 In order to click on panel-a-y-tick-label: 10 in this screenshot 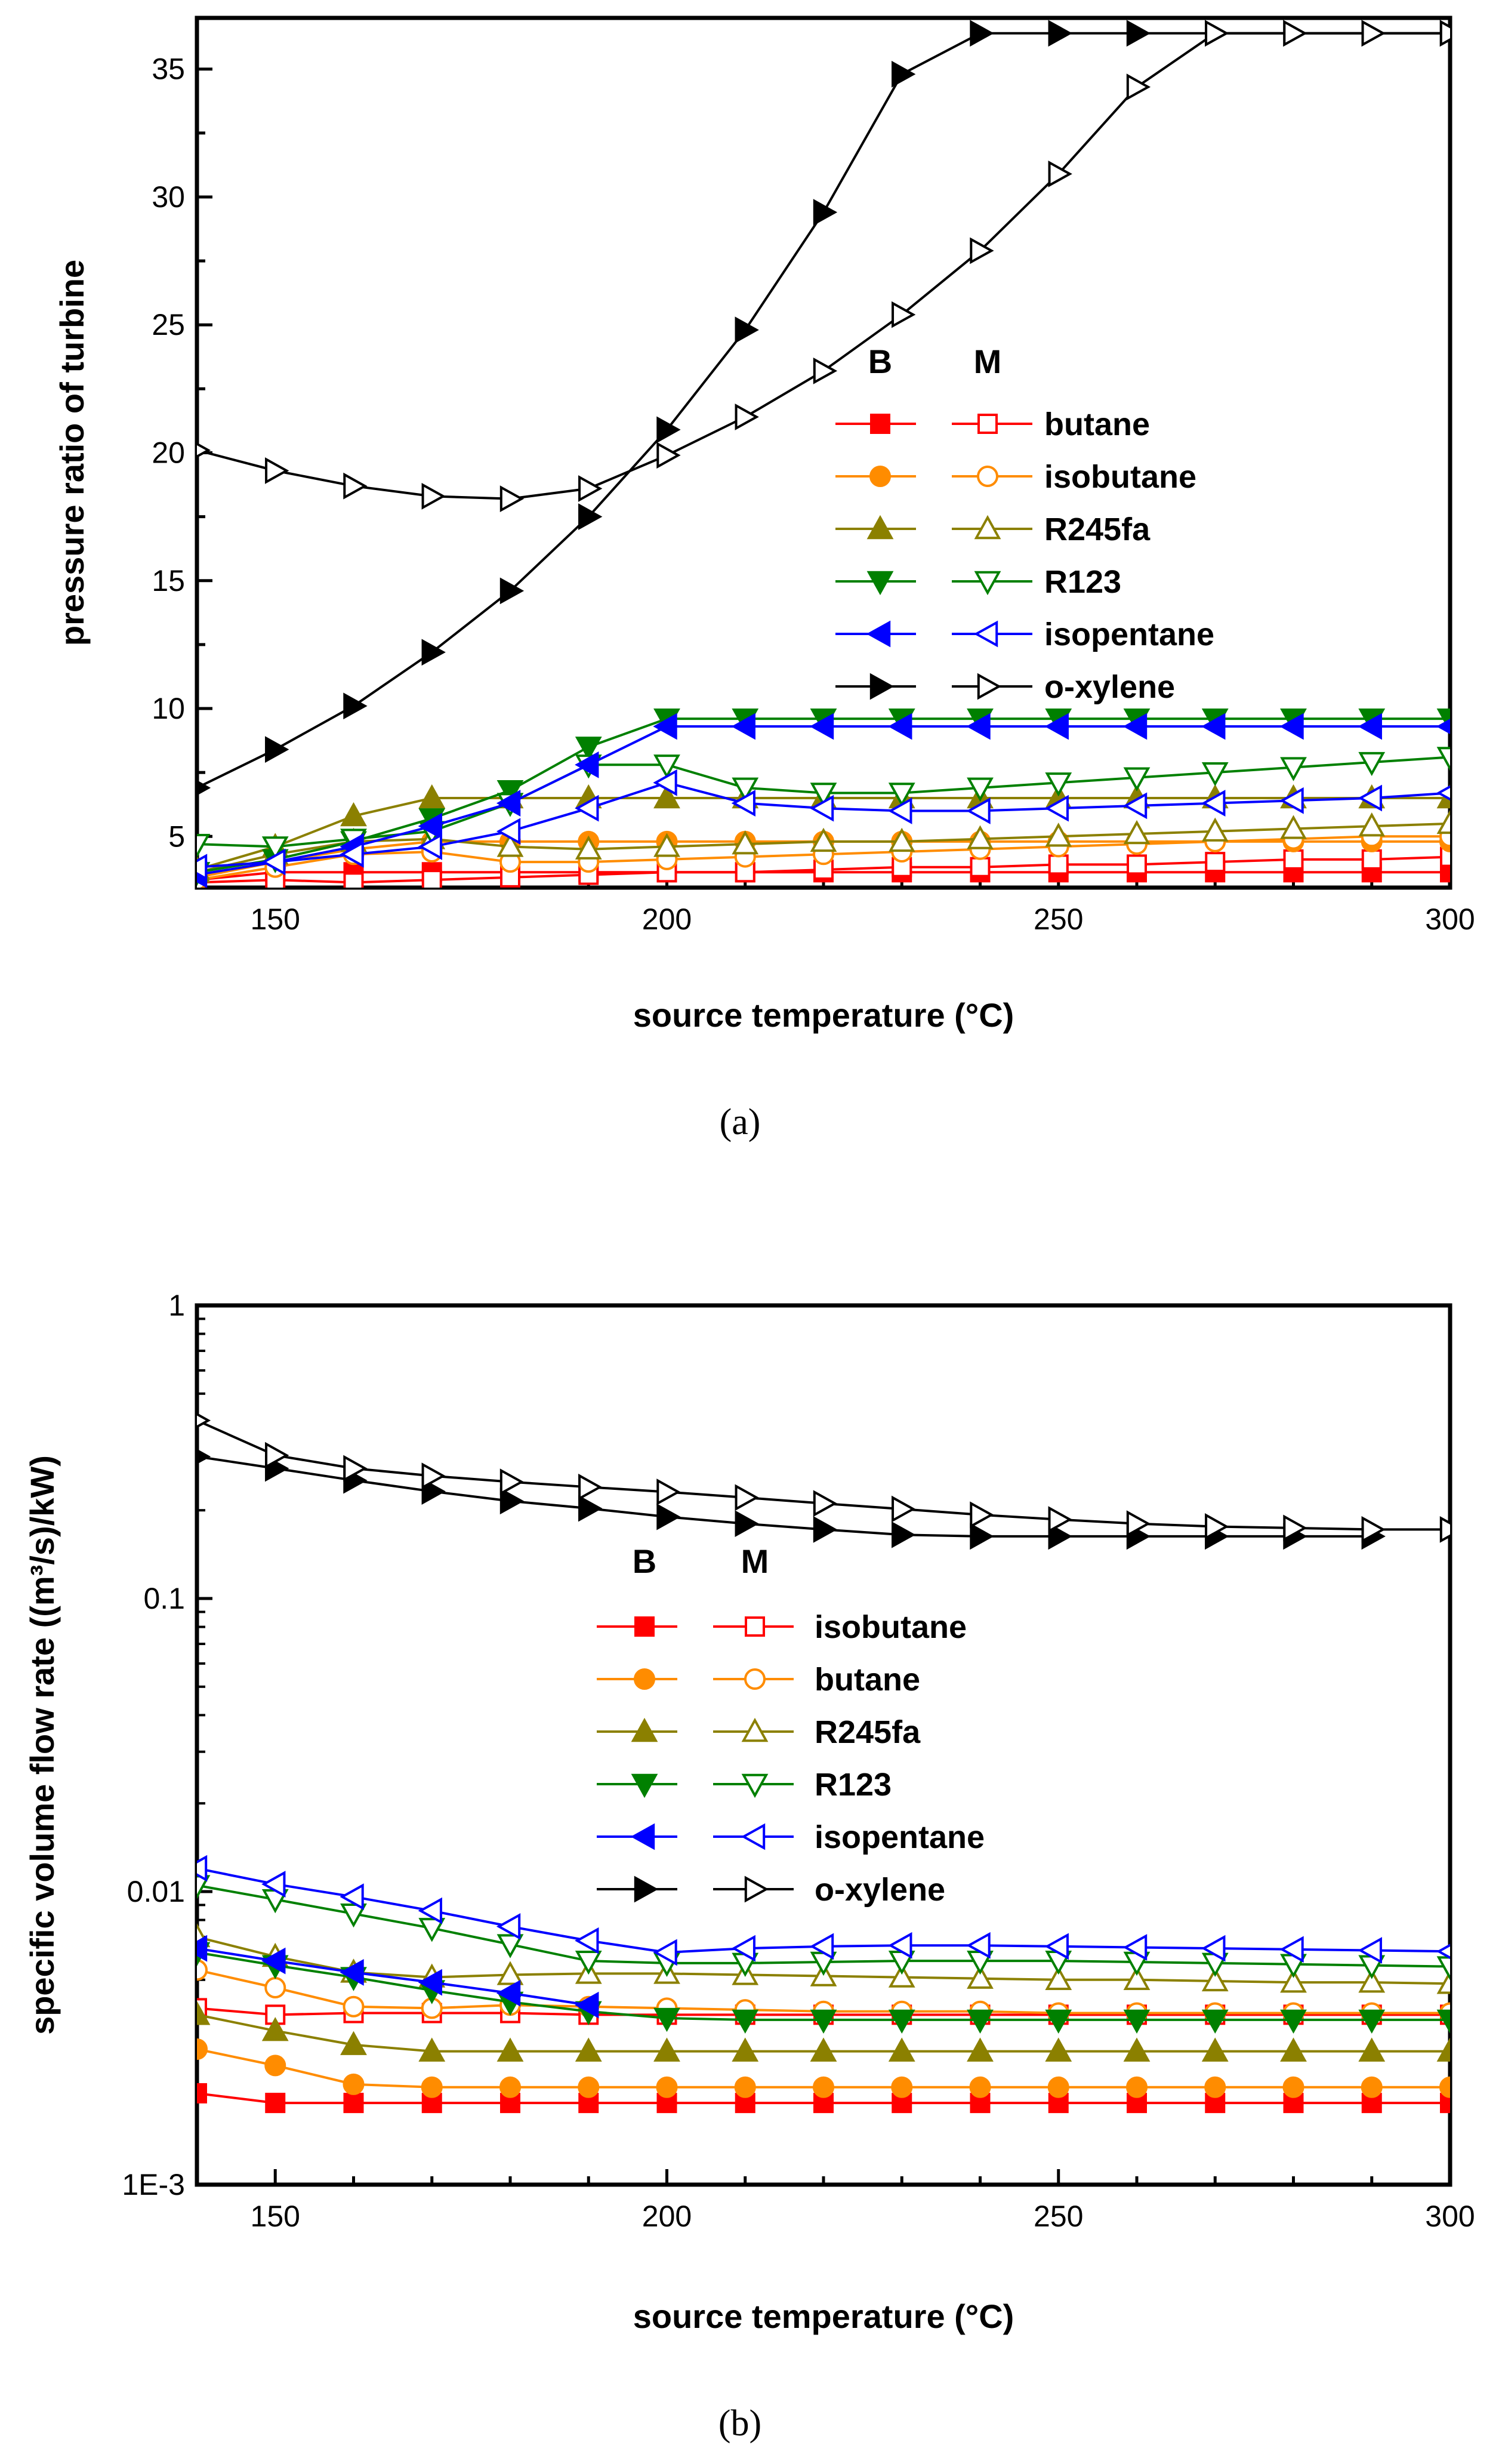, I will do `click(168, 708)`.